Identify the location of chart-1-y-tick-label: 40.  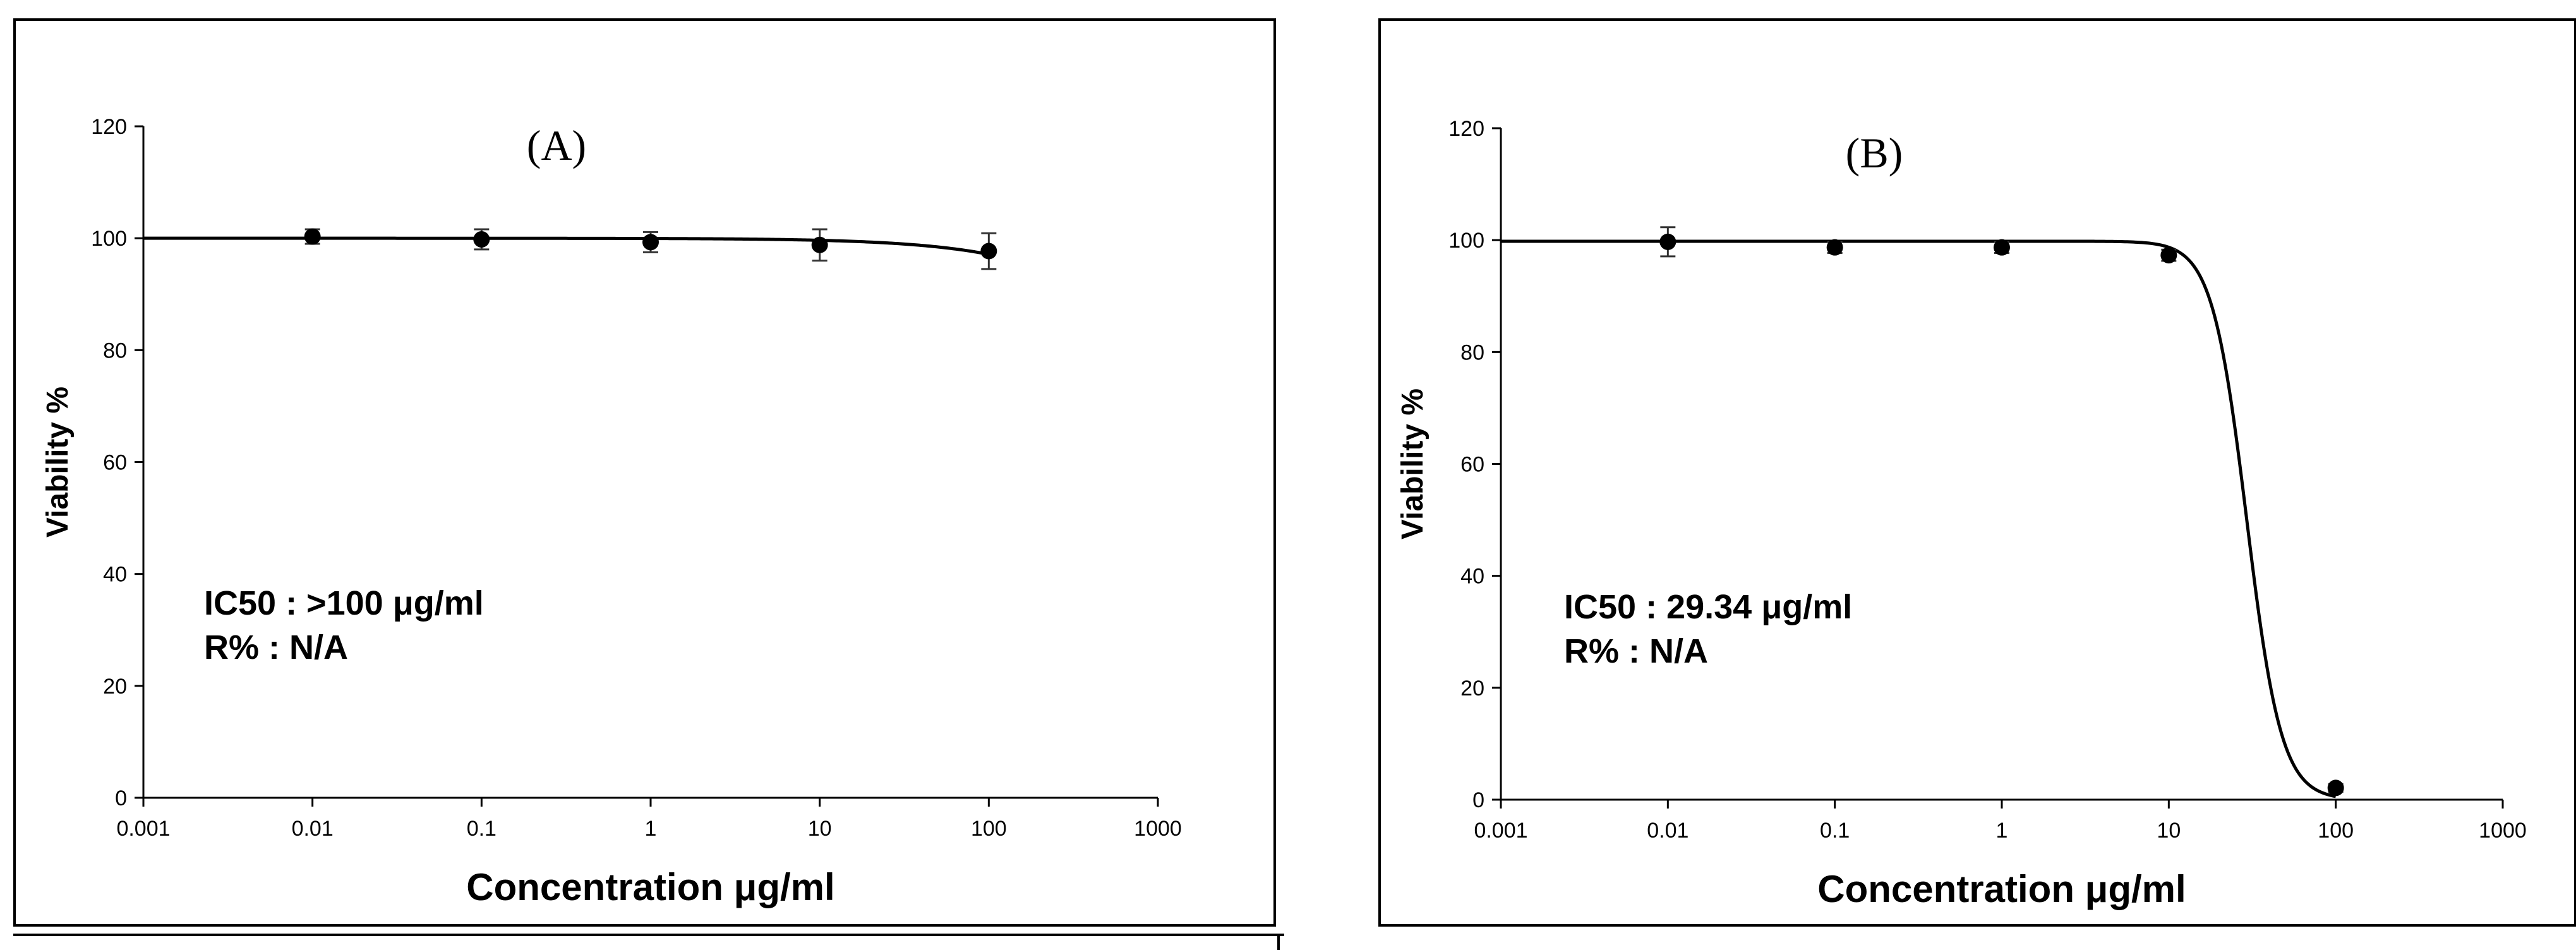
(1472, 577).